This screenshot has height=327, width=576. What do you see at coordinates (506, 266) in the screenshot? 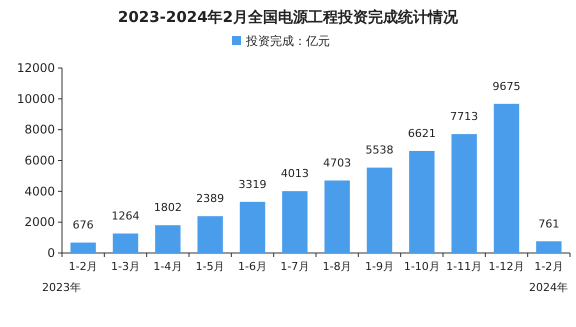
I see `x-tick-label: 1-12月` at bounding box center [506, 266].